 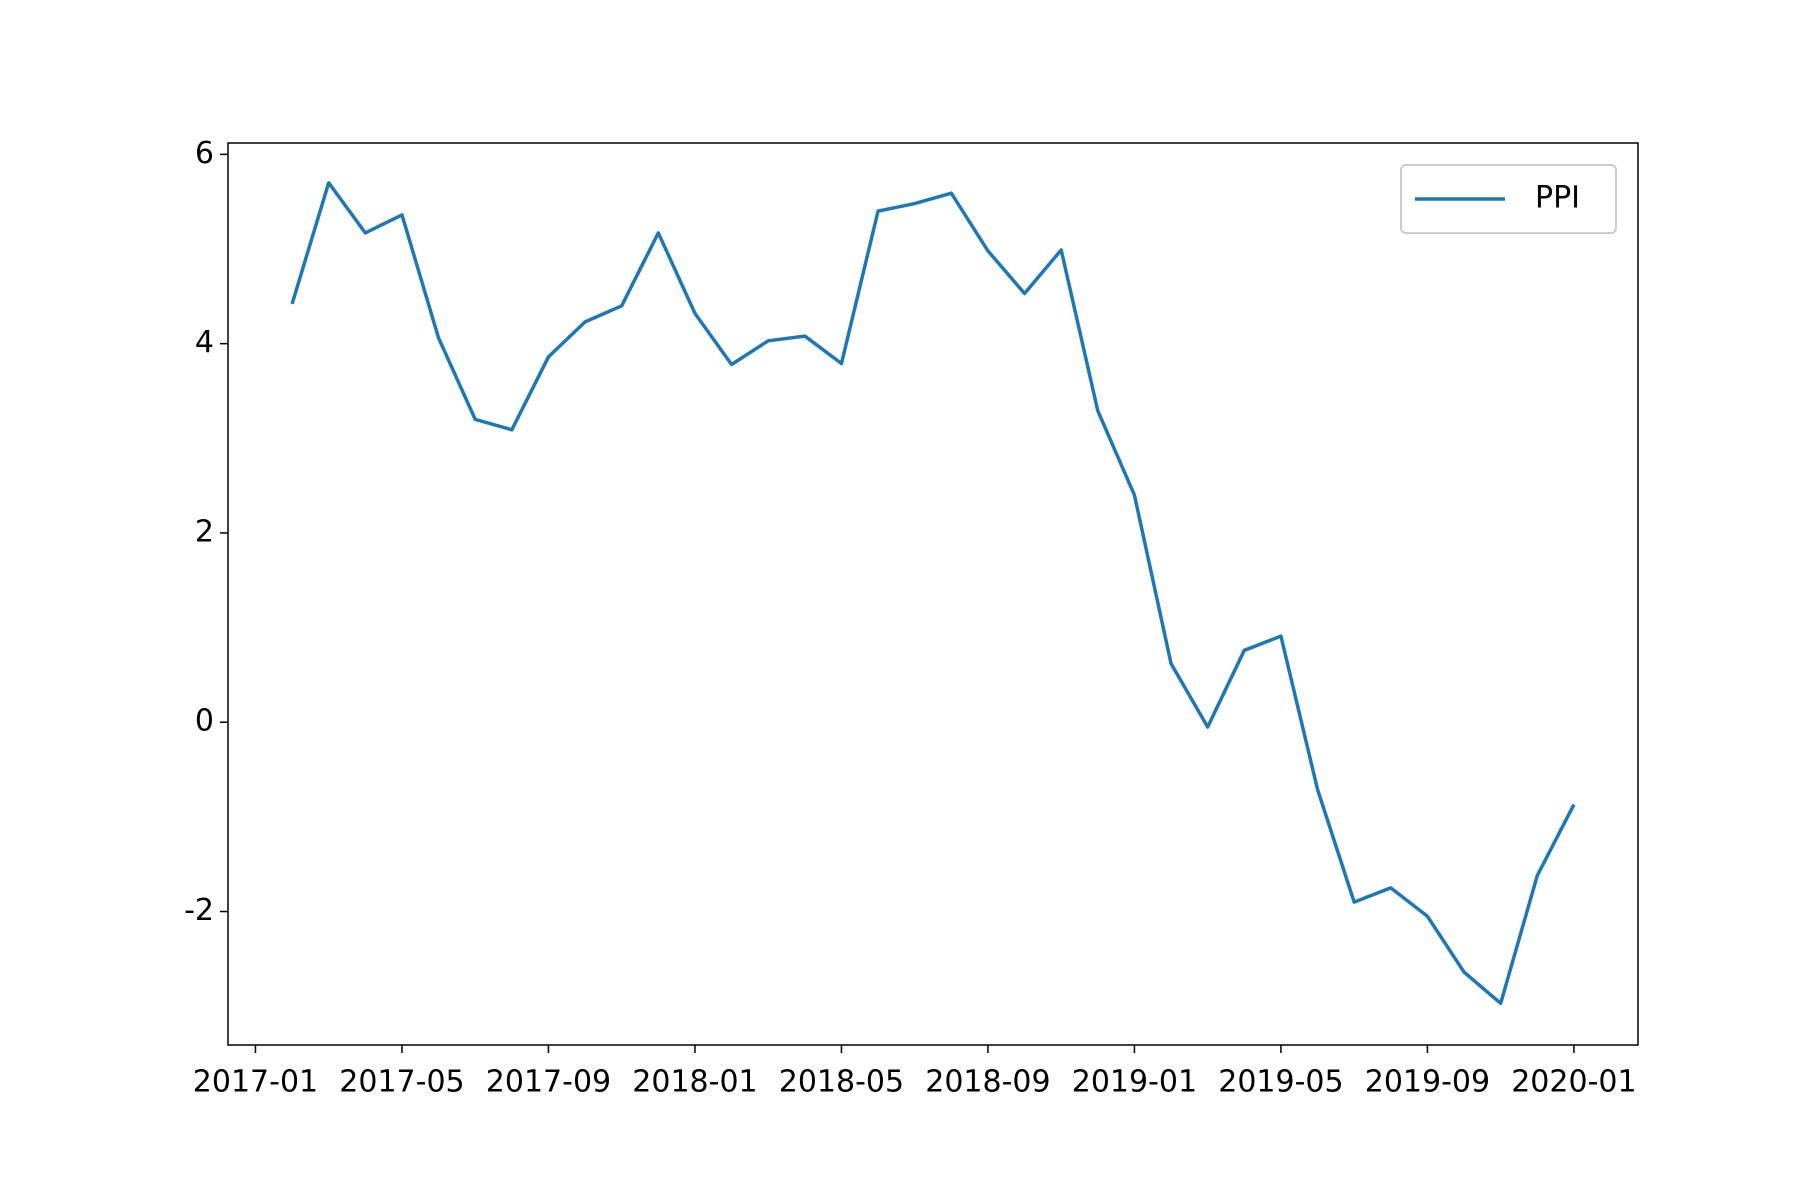 I want to click on legend-label: PPI, so click(x=1557, y=198).